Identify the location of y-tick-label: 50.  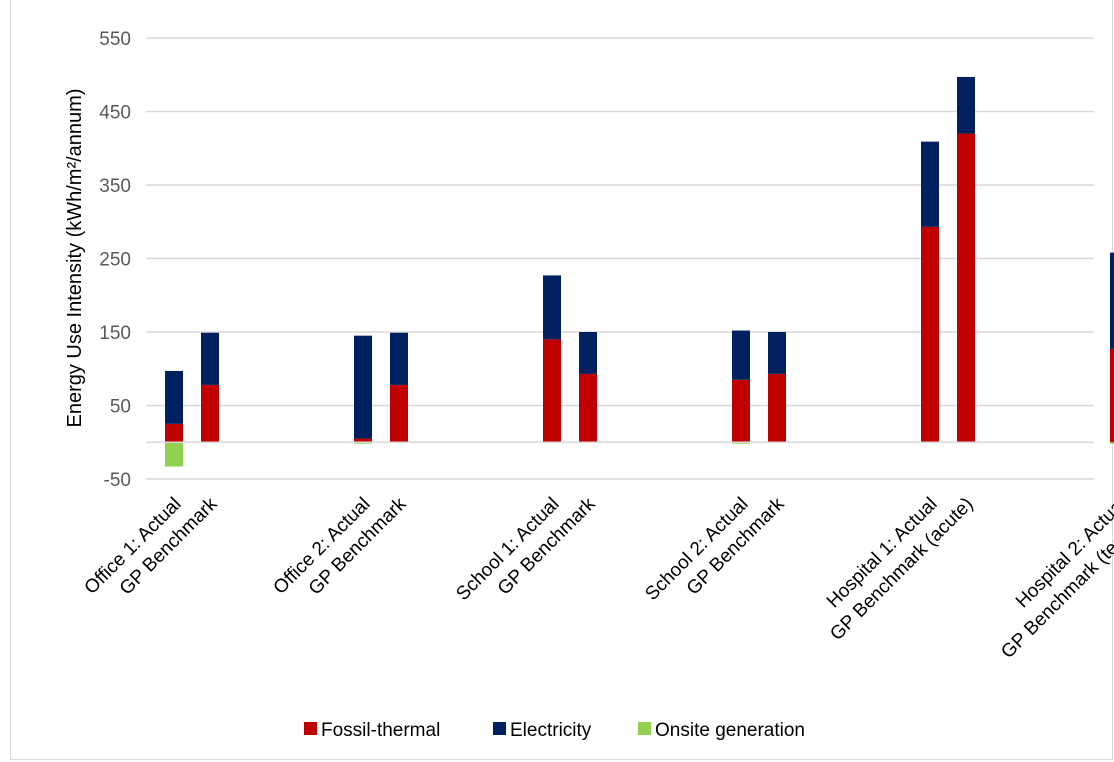
(120, 407).